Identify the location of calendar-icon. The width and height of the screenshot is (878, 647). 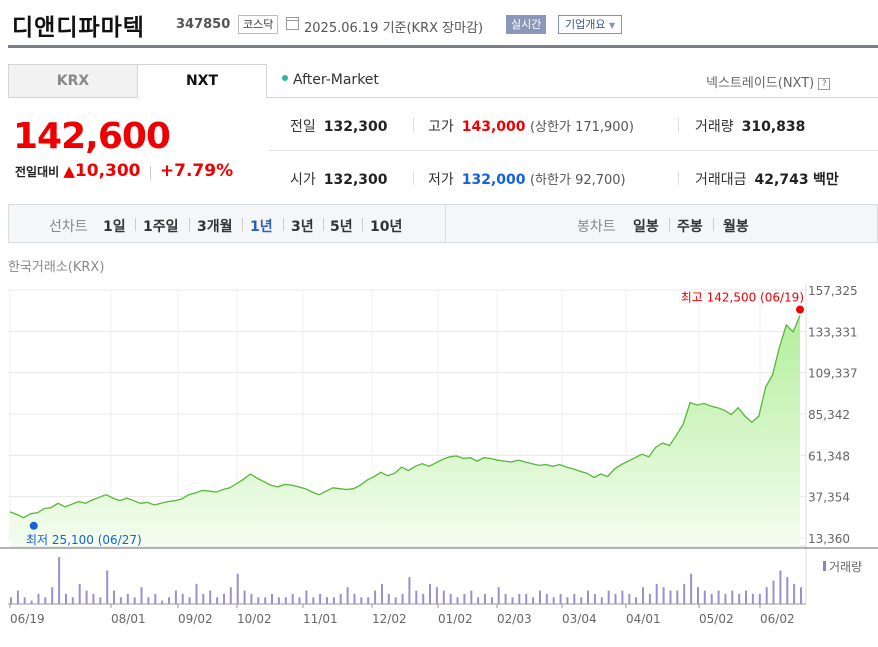
(292, 23).